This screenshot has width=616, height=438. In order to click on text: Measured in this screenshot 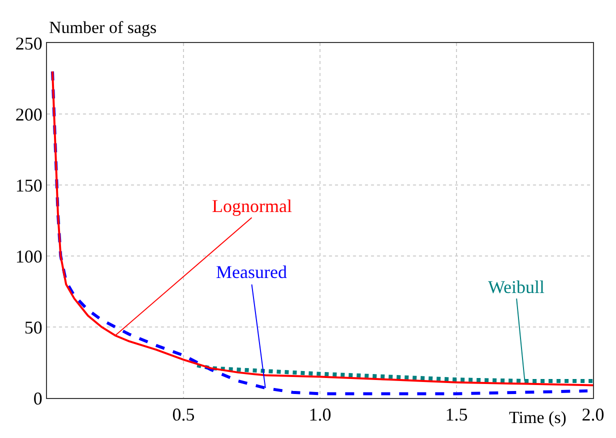, I will do `click(251, 272)`.